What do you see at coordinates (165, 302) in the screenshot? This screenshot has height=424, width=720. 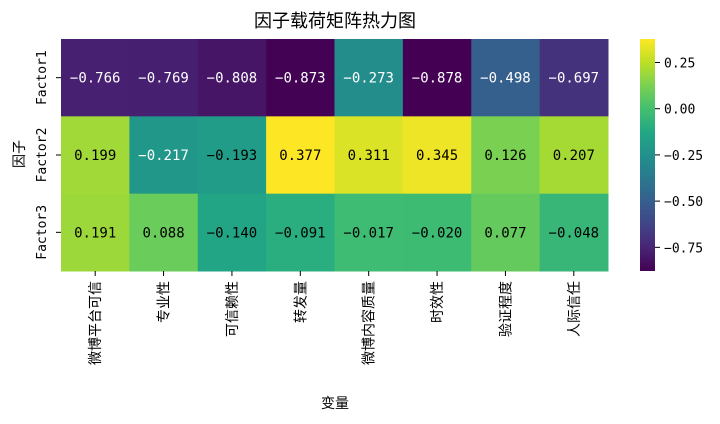 I see `column-tick-label: 专业性` at bounding box center [165, 302].